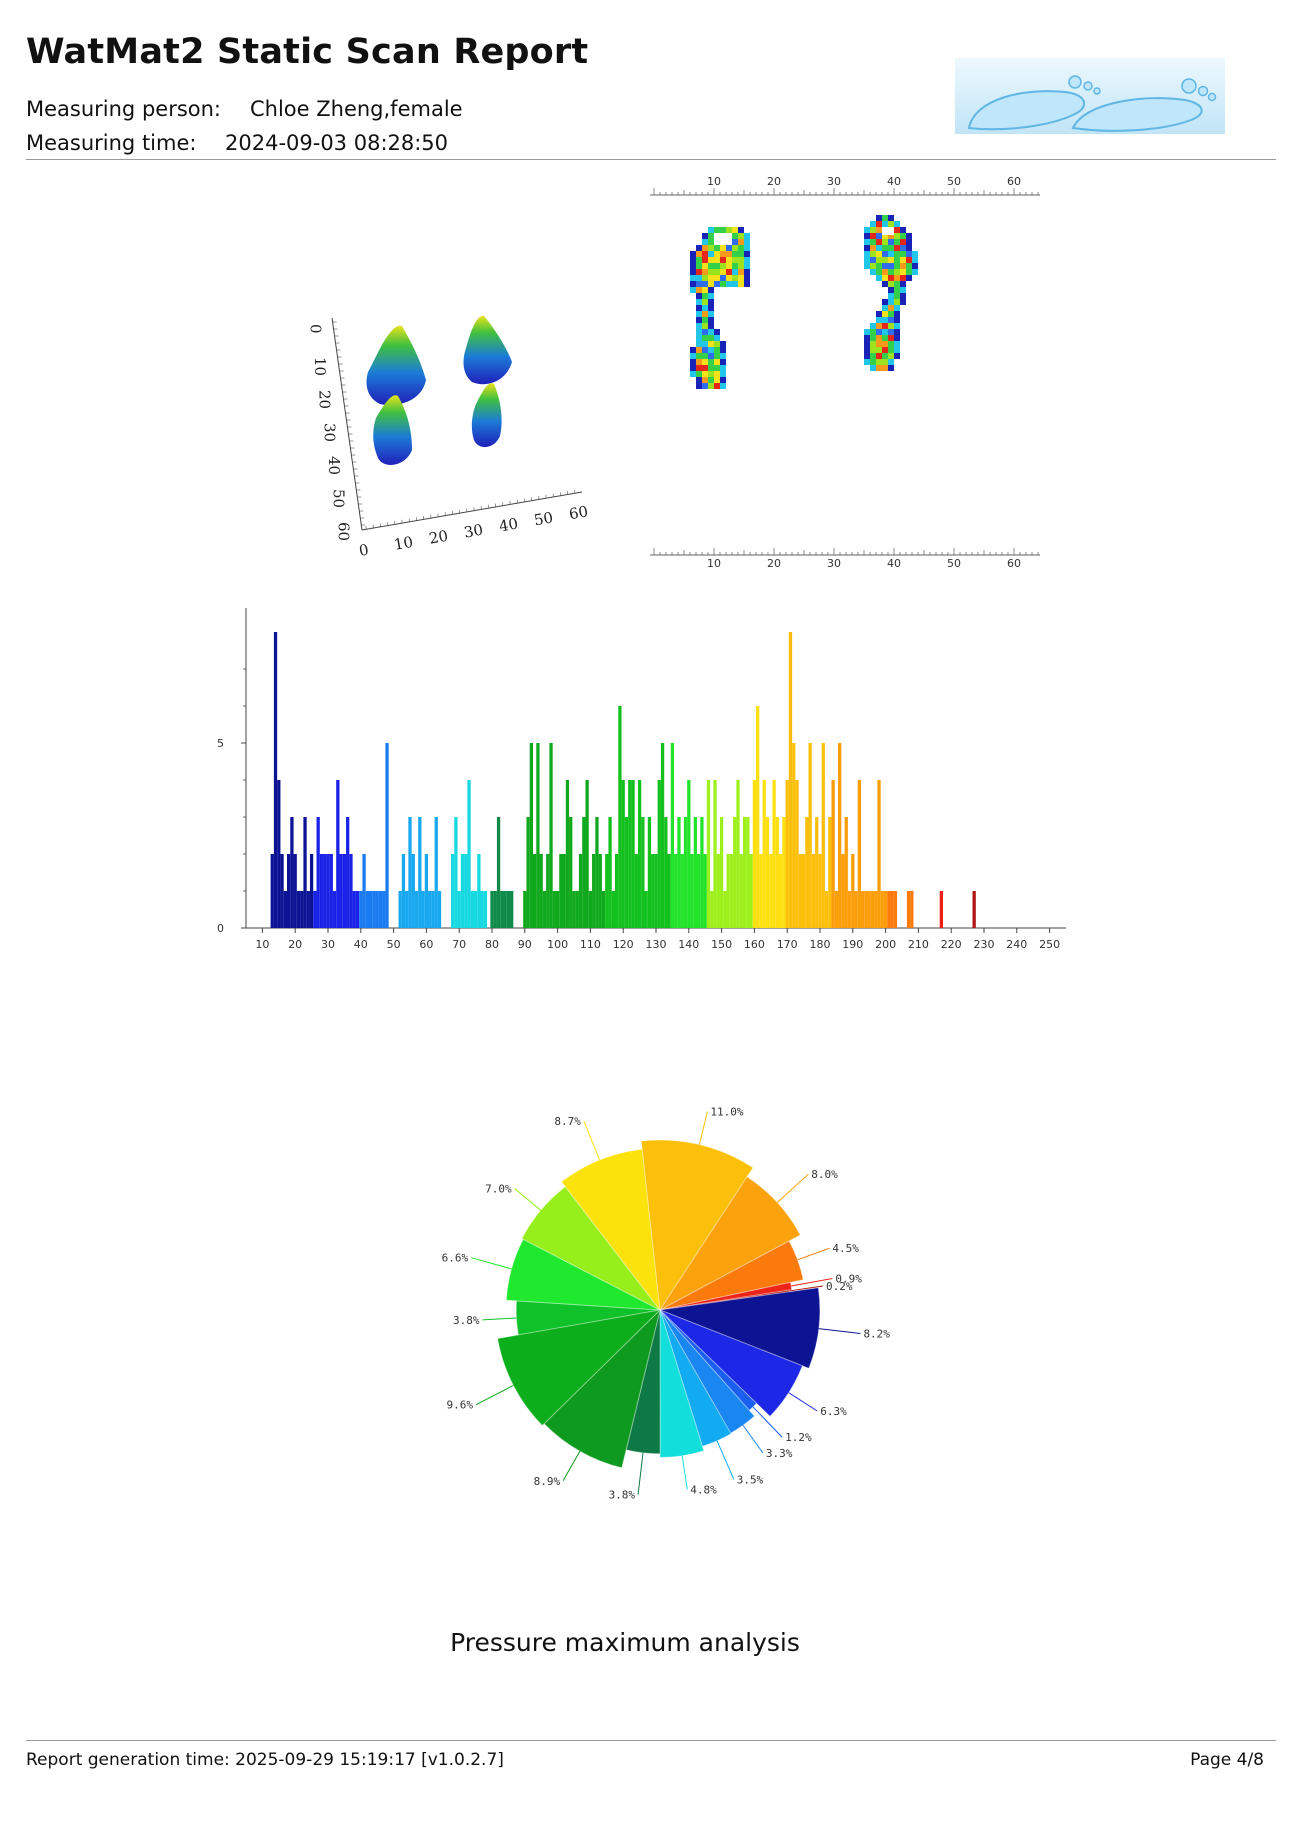 This screenshot has height=1828, width=1292. What do you see at coordinates (1014, 563) in the screenshot?
I see `ruler-tick-label: 60` at bounding box center [1014, 563].